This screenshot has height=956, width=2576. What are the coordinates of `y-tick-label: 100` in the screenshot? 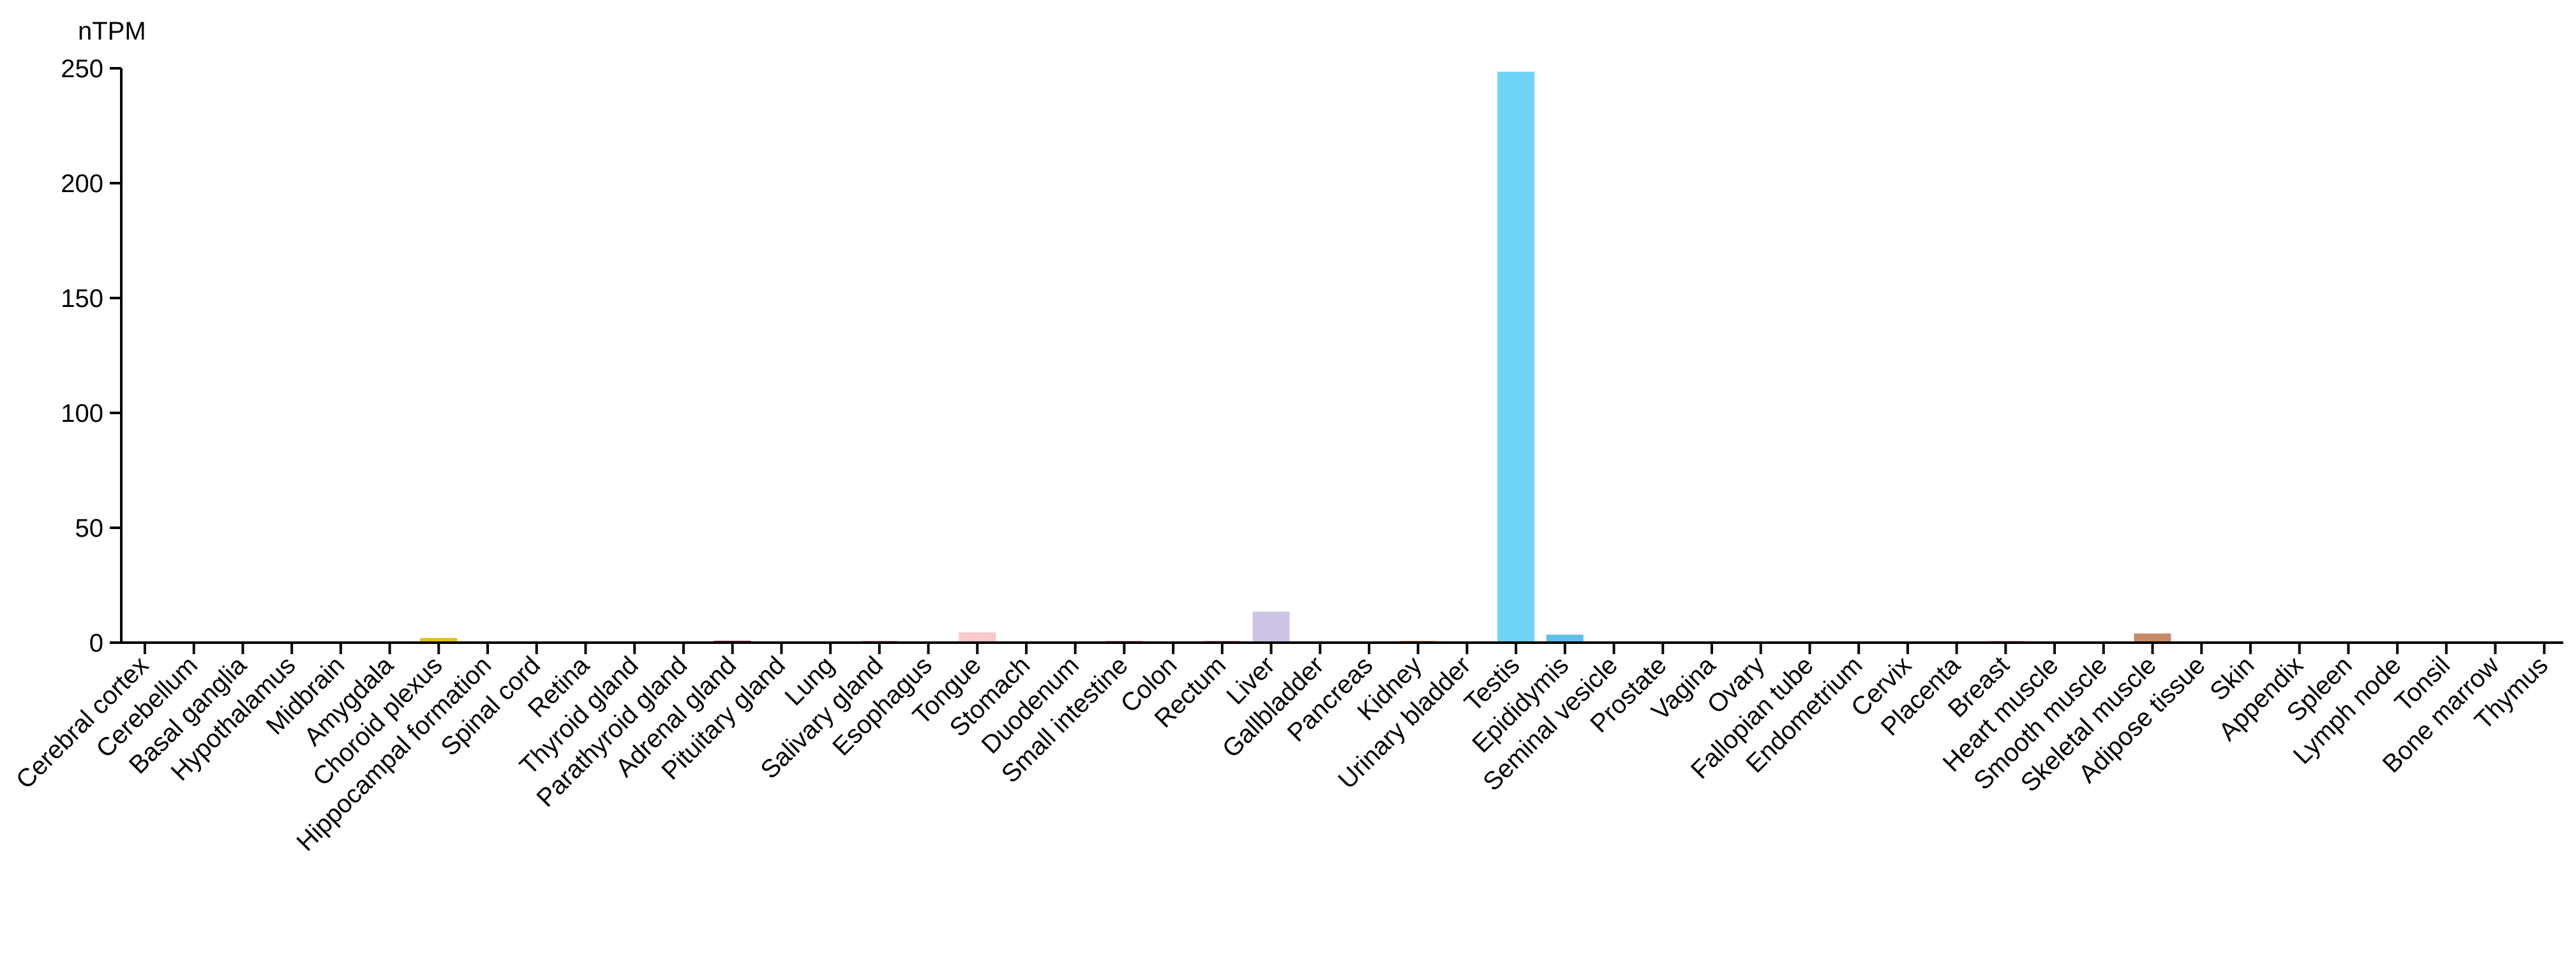 It's located at (82, 414).